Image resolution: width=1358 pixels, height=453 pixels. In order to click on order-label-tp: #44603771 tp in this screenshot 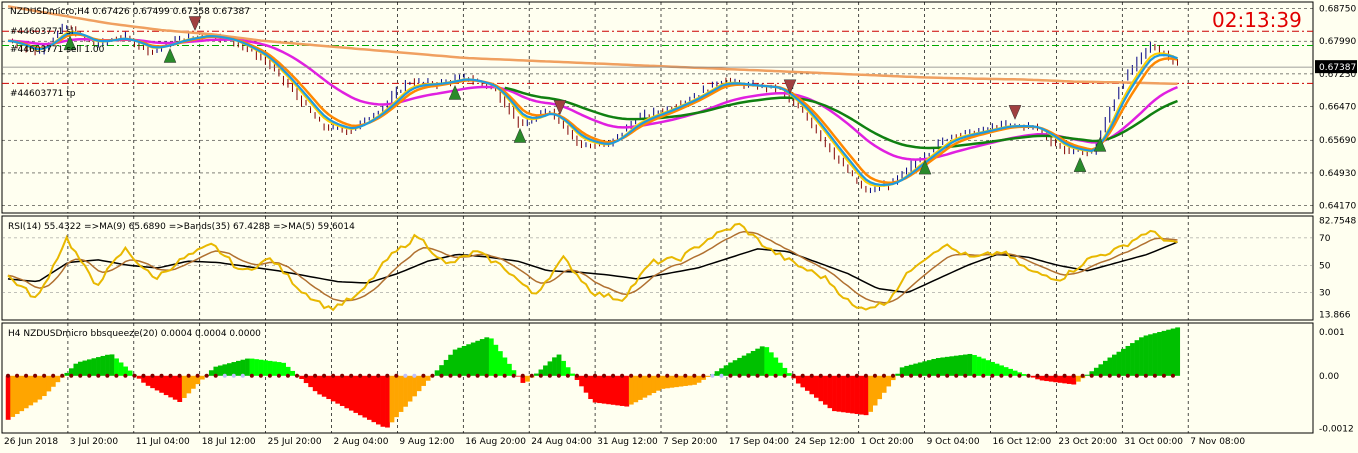, I will do `click(43, 94)`.